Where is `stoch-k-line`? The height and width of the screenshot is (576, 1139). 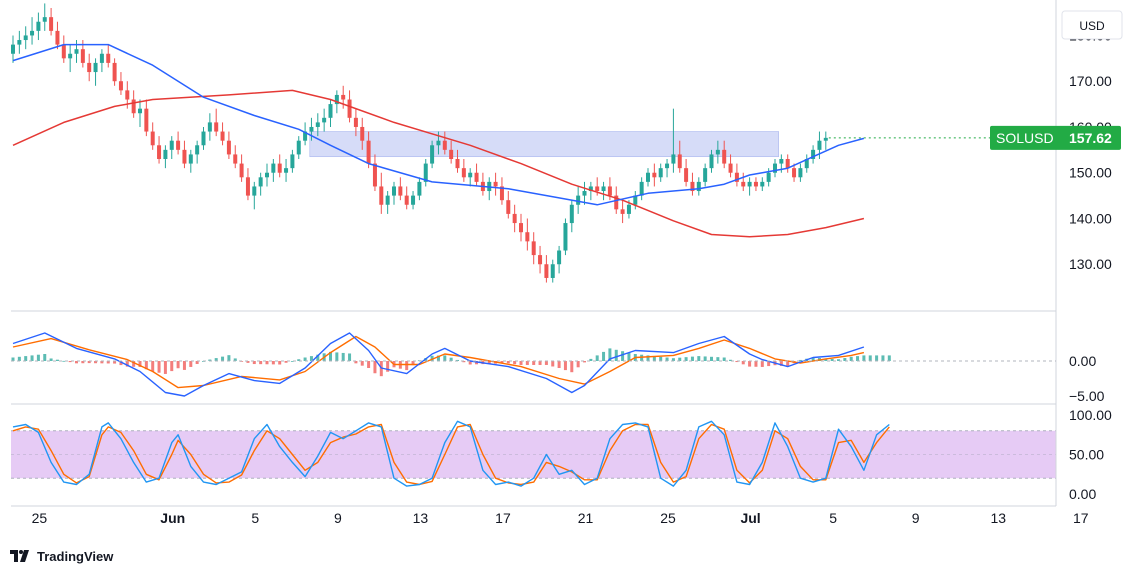
stoch-k-line is located at coordinates (451, 453).